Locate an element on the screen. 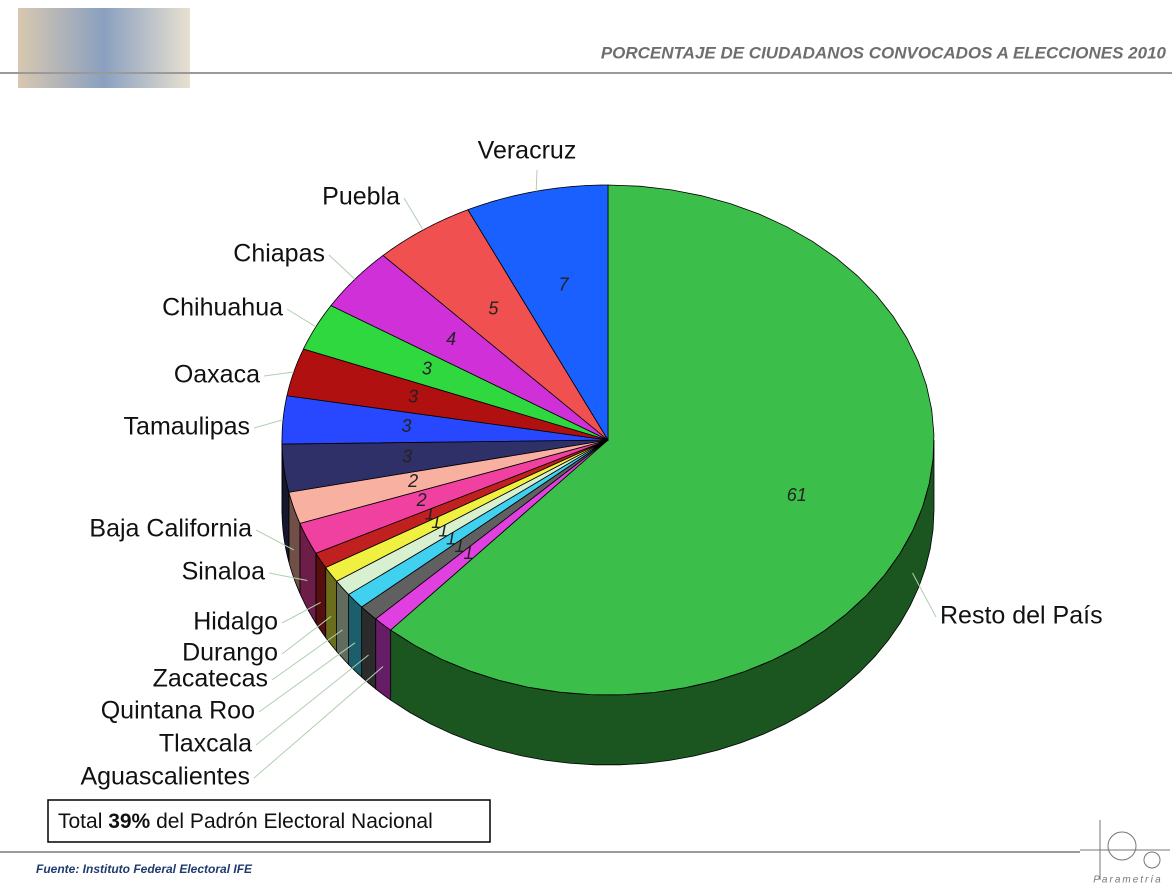  category-label: Puebla is located at coordinates (361, 197).